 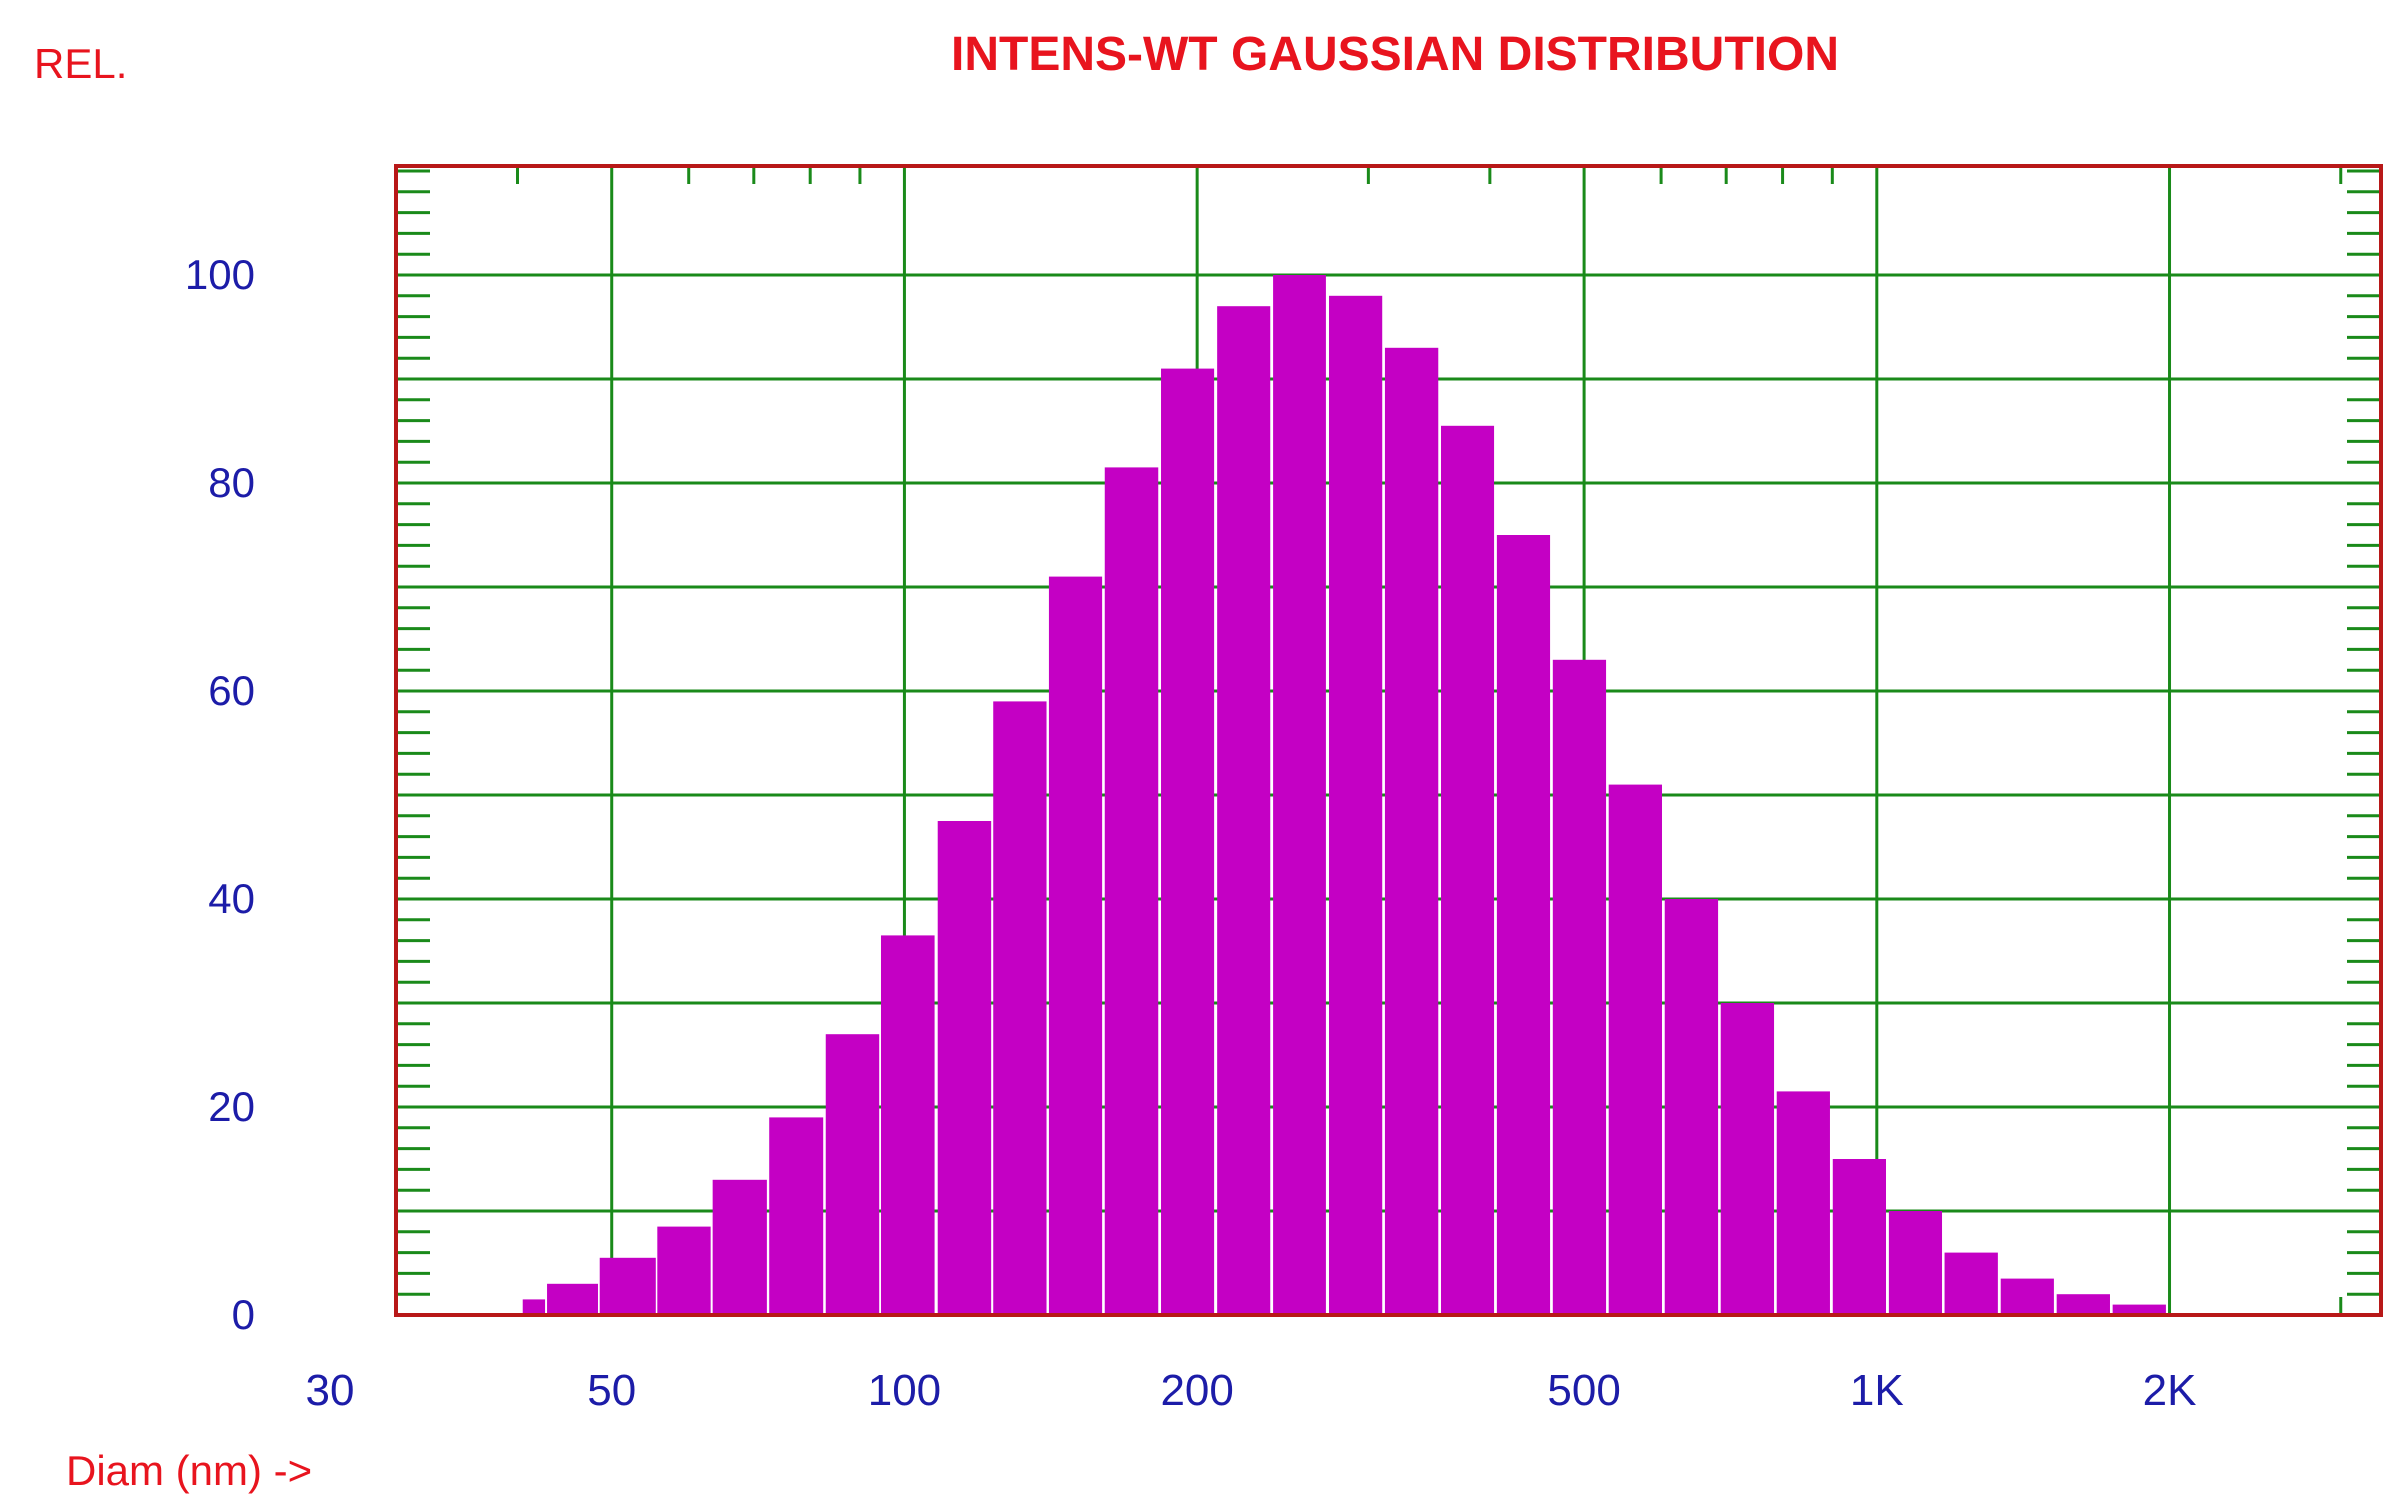 What do you see at coordinates (220, 274) in the screenshot?
I see `y-tick-label: 100` at bounding box center [220, 274].